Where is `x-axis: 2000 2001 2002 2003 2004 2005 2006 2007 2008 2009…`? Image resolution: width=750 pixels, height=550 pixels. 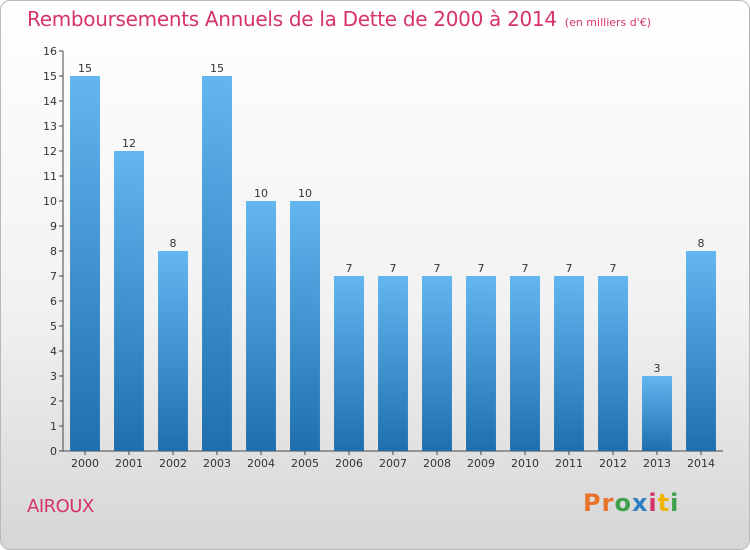 x-axis: 2000 2001 2002 2003 2004 2005 2006 2007 2008 2009… is located at coordinates (393, 460).